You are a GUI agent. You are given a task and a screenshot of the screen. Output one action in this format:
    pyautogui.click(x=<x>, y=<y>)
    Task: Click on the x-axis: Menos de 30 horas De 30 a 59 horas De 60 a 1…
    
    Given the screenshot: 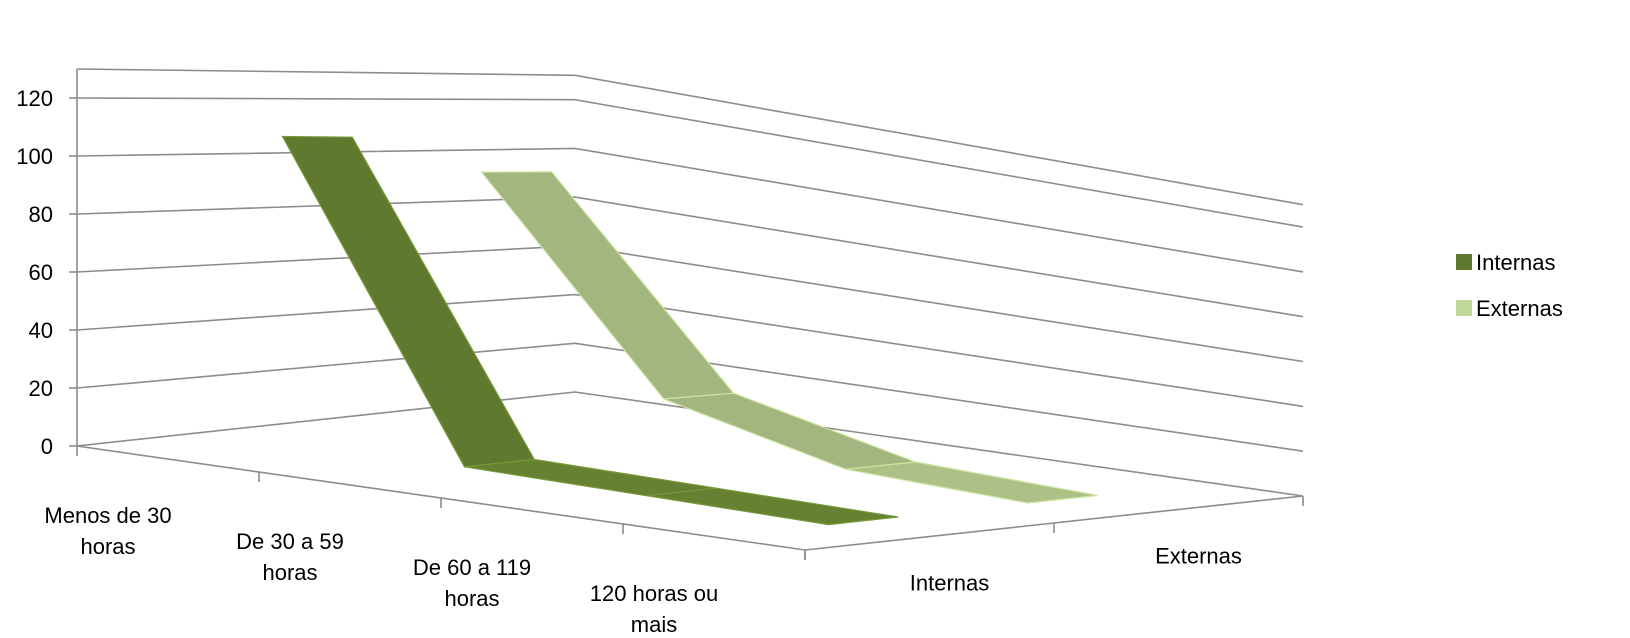 What is the action you would take?
    pyautogui.click(x=425, y=541)
    